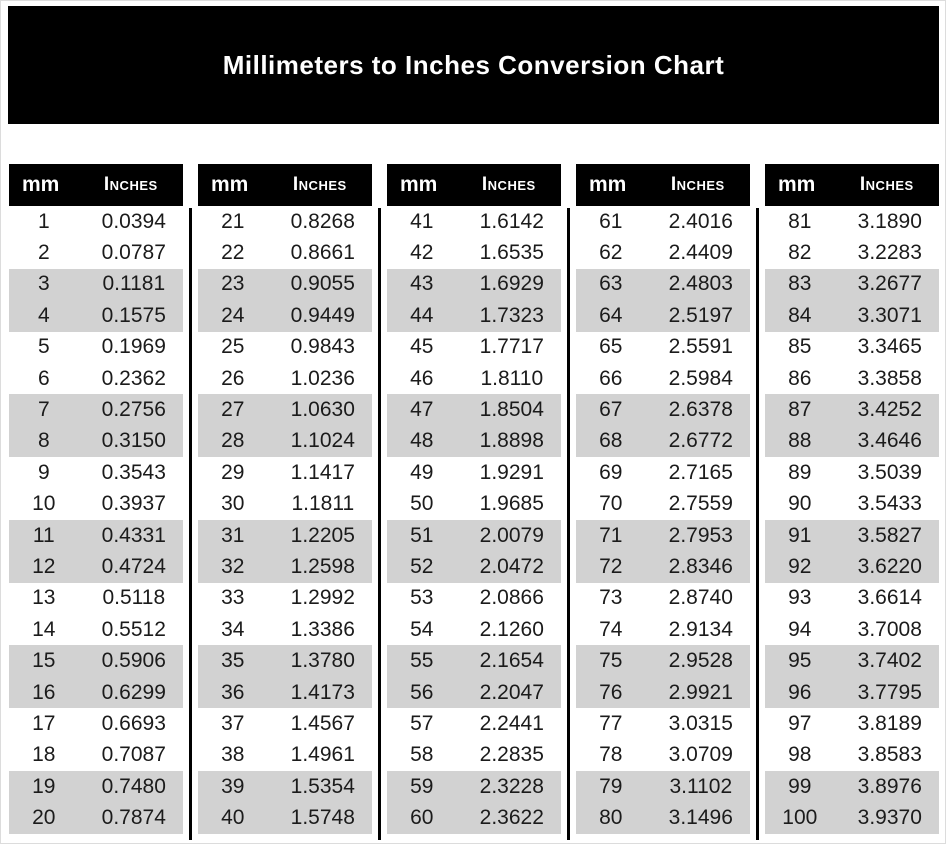  I want to click on mm-value: 9, so click(43, 472).